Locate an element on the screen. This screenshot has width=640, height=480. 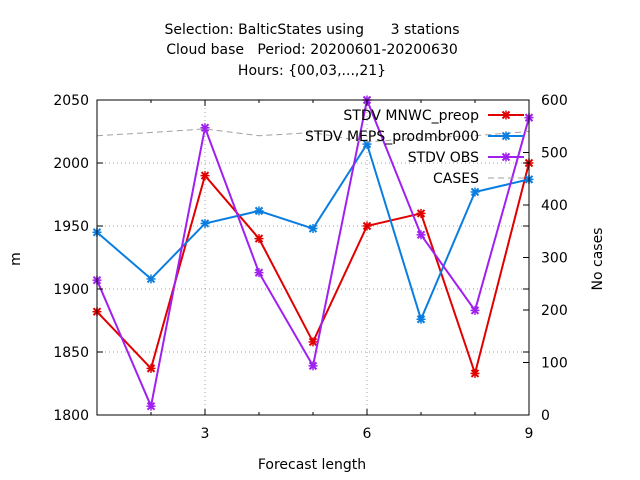
y2-tick-label: 500 is located at coordinates (554, 154).